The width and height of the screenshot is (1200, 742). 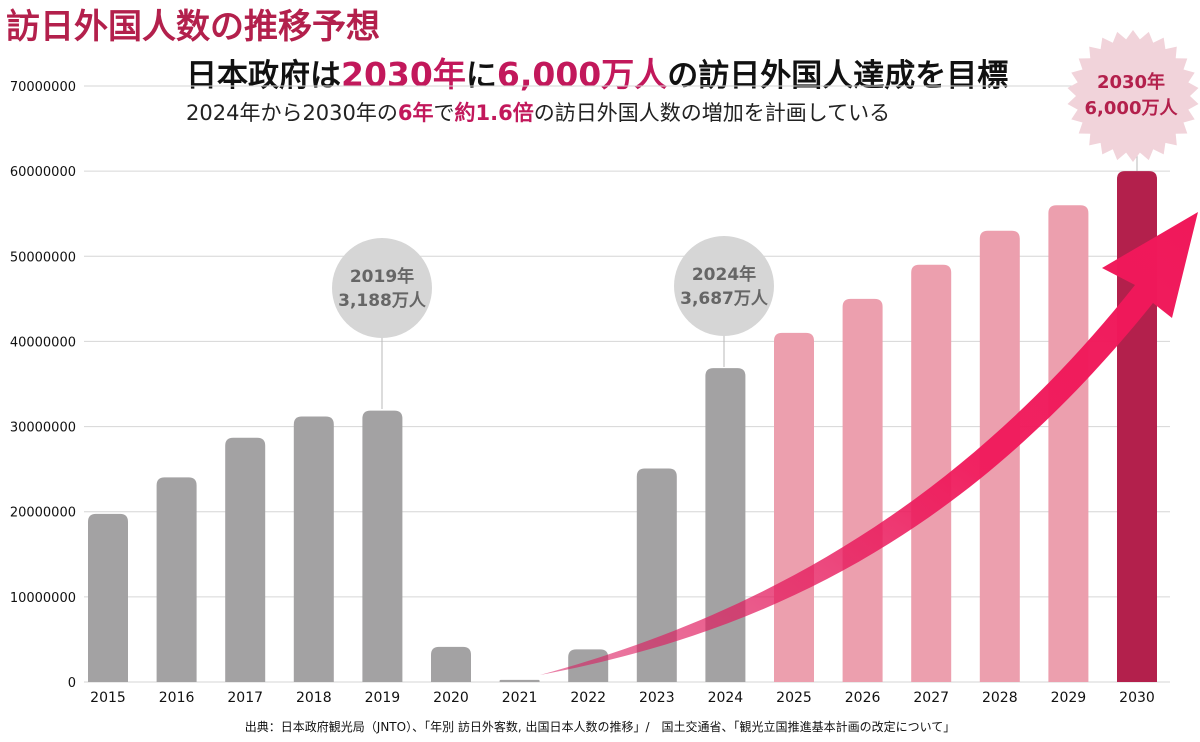 I want to click on headline-highlight-count: 6,000万人, so click(x=582, y=74).